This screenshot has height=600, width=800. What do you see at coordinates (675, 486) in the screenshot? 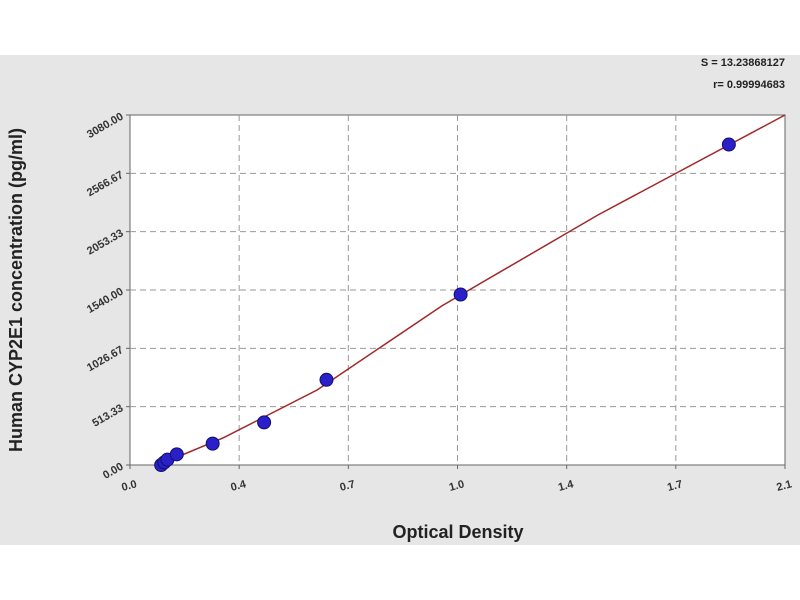
I see `x-tick-label: 1.7` at bounding box center [675, 486].